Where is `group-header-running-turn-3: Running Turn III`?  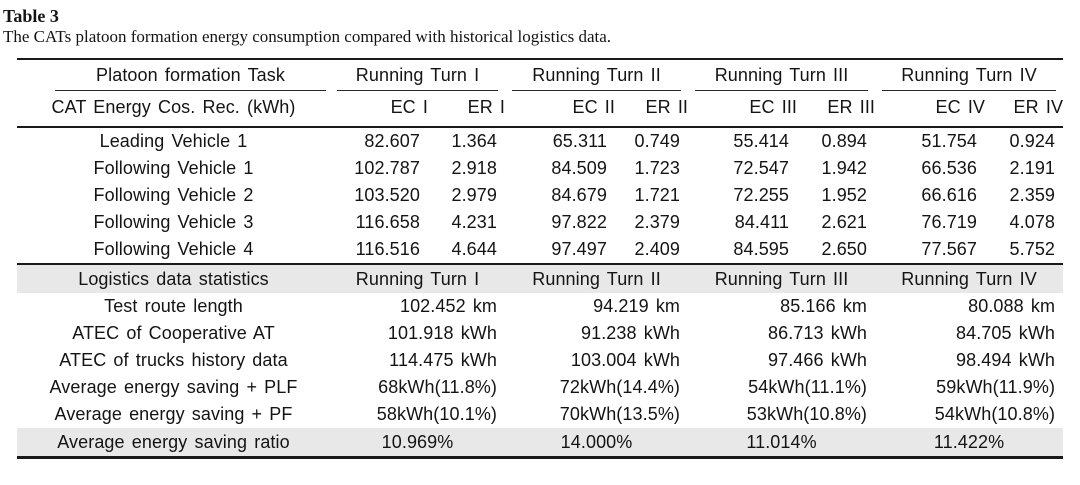 group-header-running-turn-3: Running Turn III is located at coordinates (781, 75).